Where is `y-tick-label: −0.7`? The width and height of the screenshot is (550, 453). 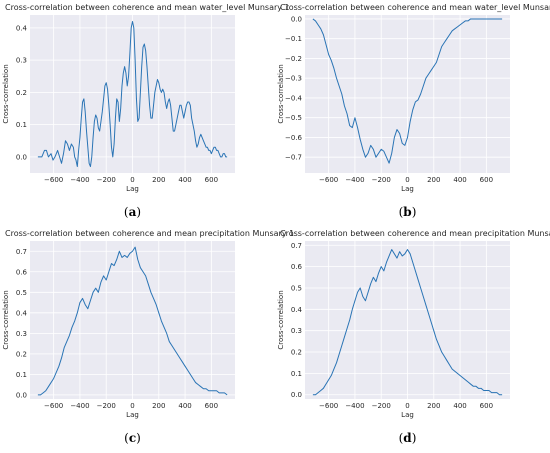 y-tick-label: −0.7 is located at coordinates (293, 158).